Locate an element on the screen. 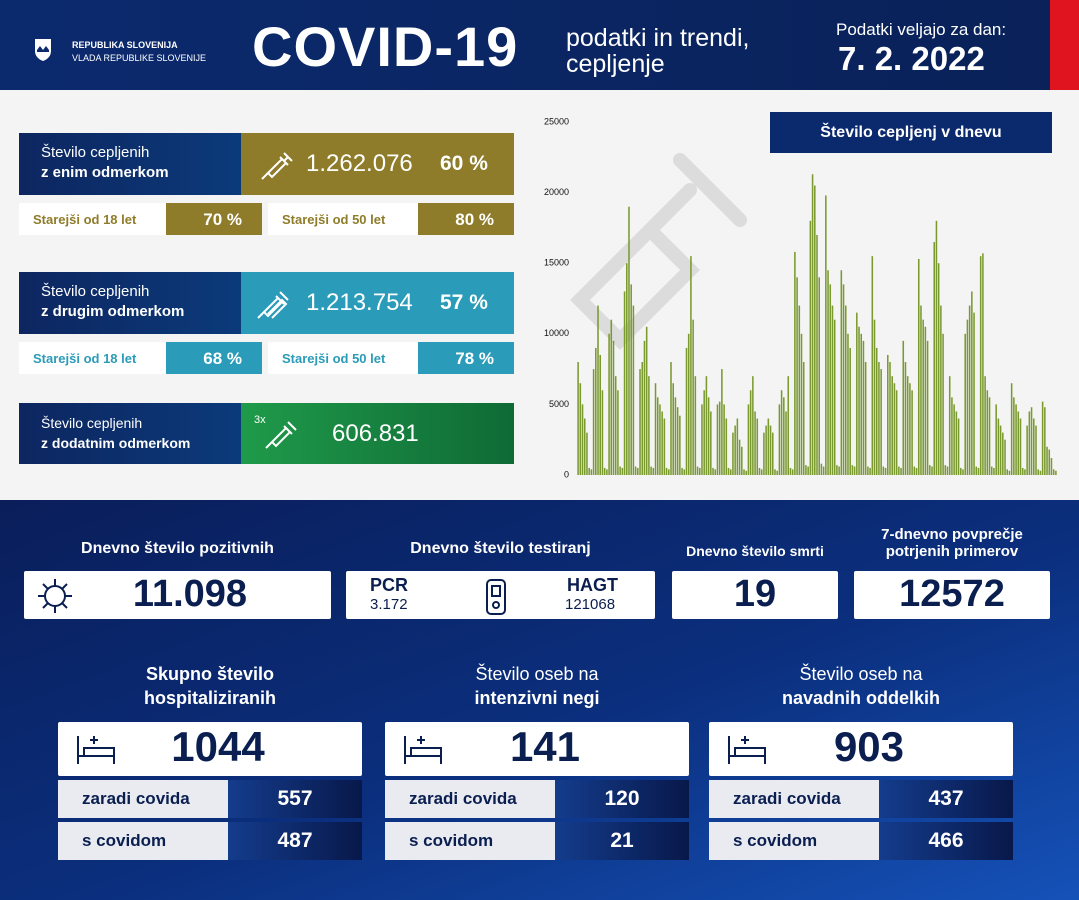  row-value: 120 is located at coordinates (622, 799).